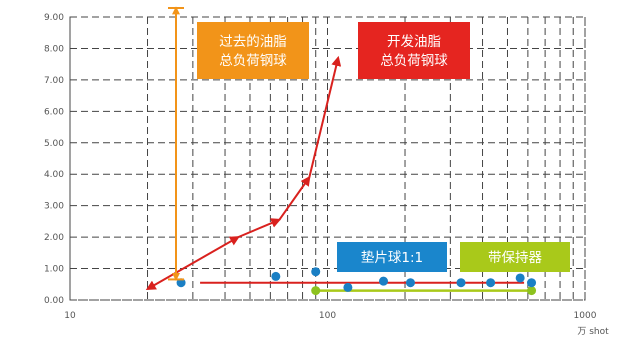 The height and width of the screenshot is (339, 633). Describe the element at coordinates (54, 112) in the screenshot. I see `y-tick-label: 6.00` at that location.